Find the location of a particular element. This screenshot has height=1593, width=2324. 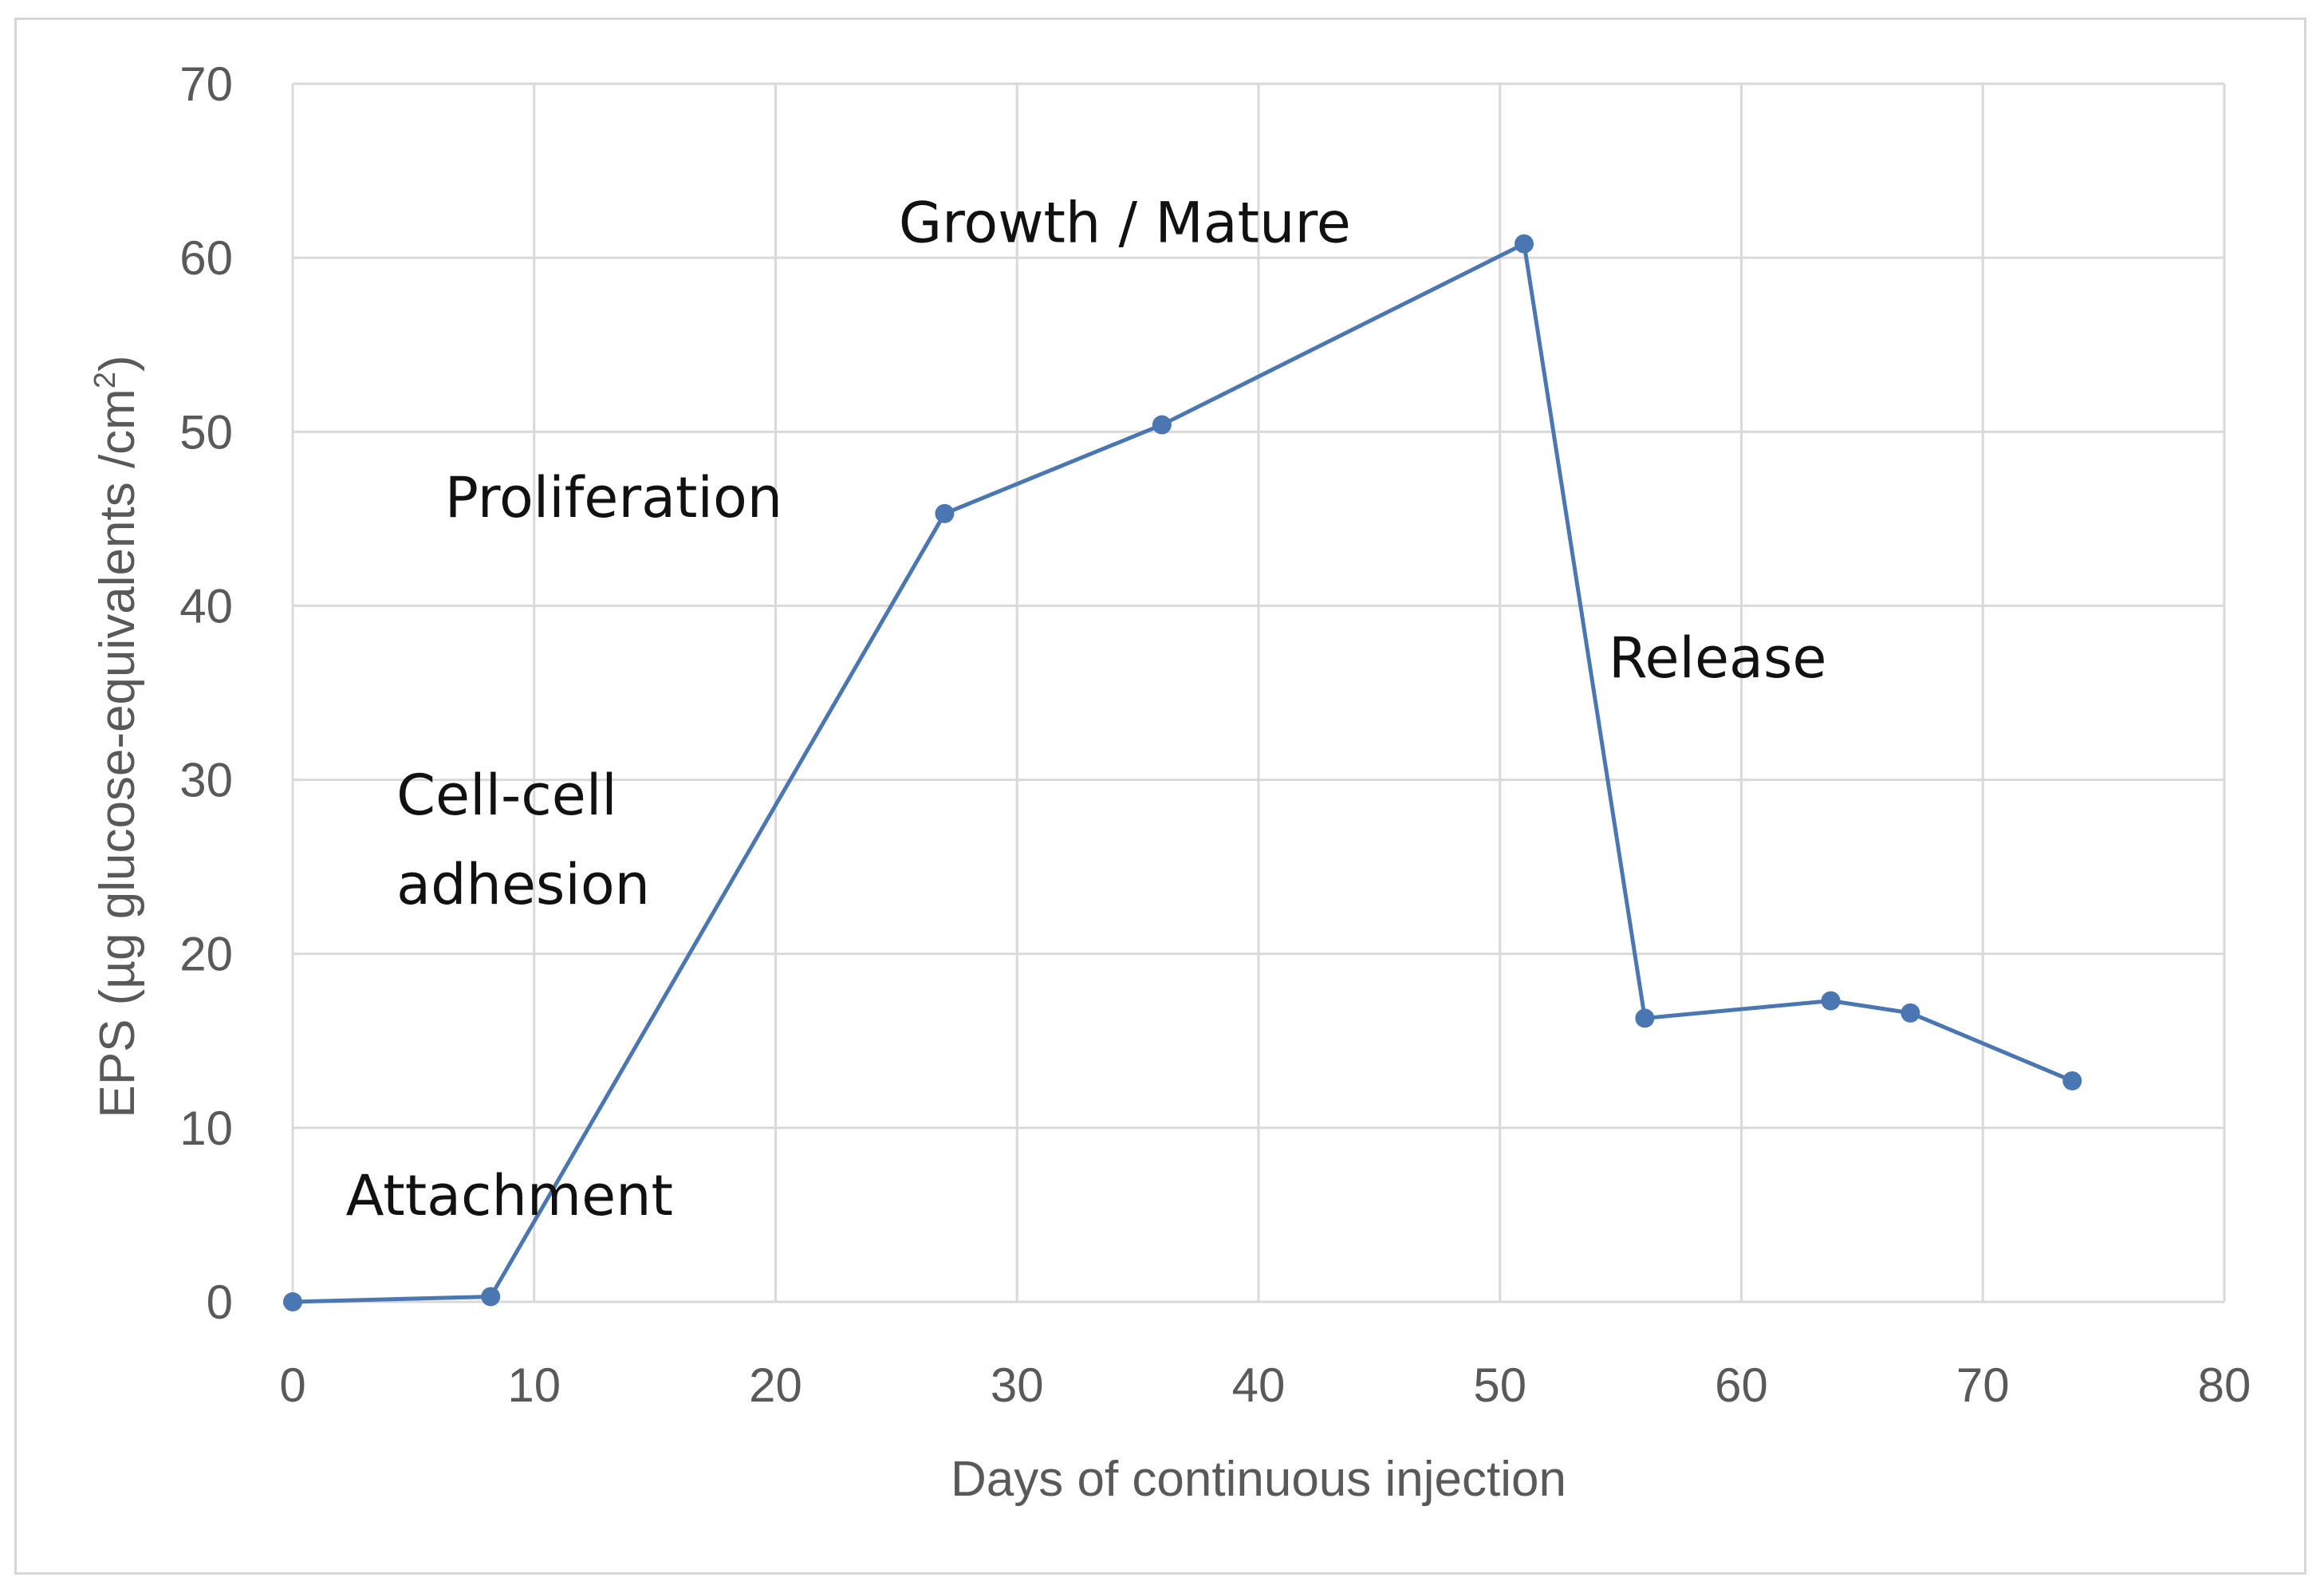

x-tick-label: 70 is located at coordinates (1983, 1385).